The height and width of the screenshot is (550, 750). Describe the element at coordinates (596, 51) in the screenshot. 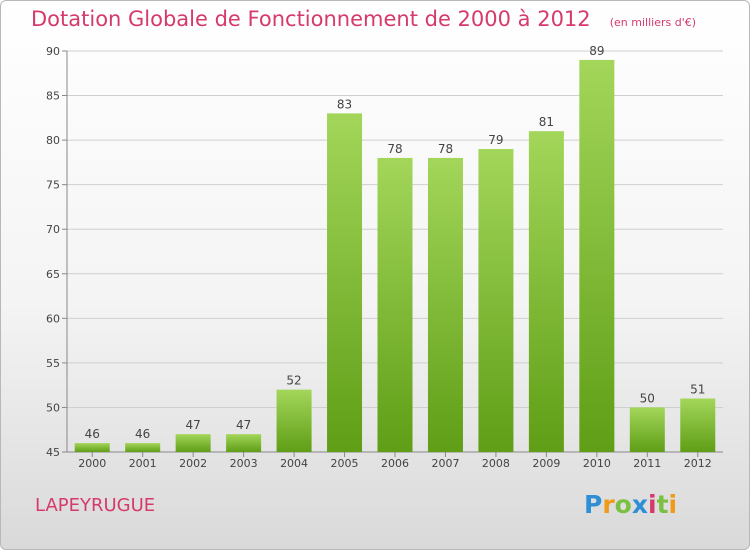

I see `bar-value-label: 89` at that location.